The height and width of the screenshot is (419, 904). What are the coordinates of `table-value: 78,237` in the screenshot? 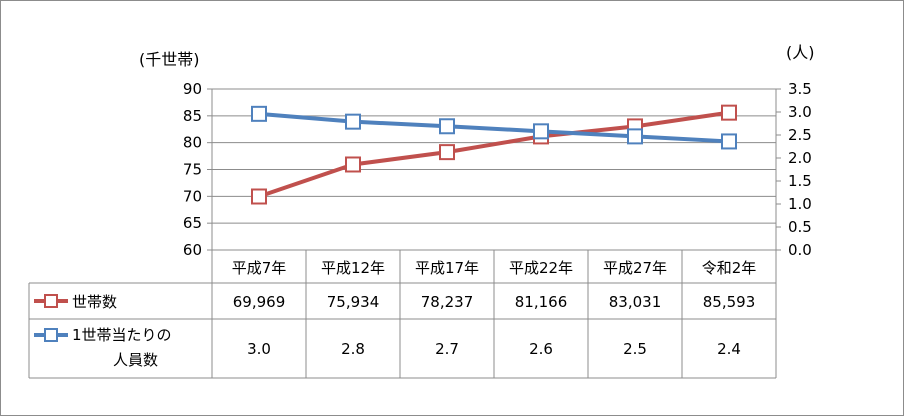 It's located at (447, 302).